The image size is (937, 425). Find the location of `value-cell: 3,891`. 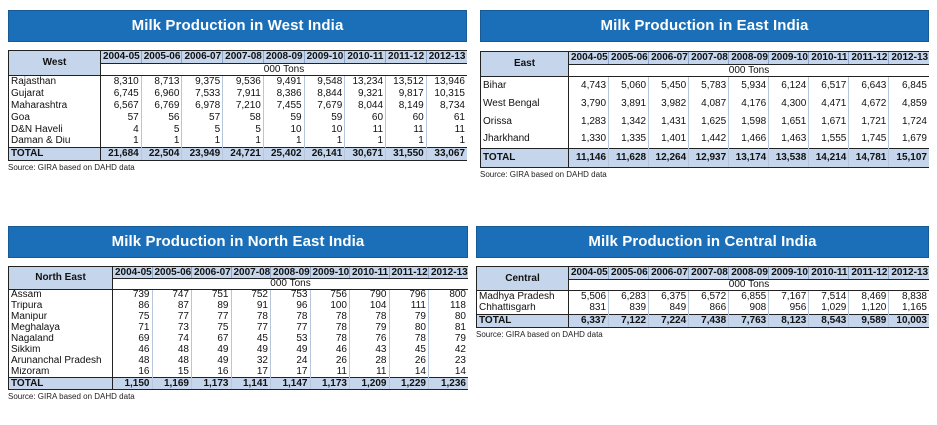

value-cell: 3,891 is located at coordinates (628, 103).